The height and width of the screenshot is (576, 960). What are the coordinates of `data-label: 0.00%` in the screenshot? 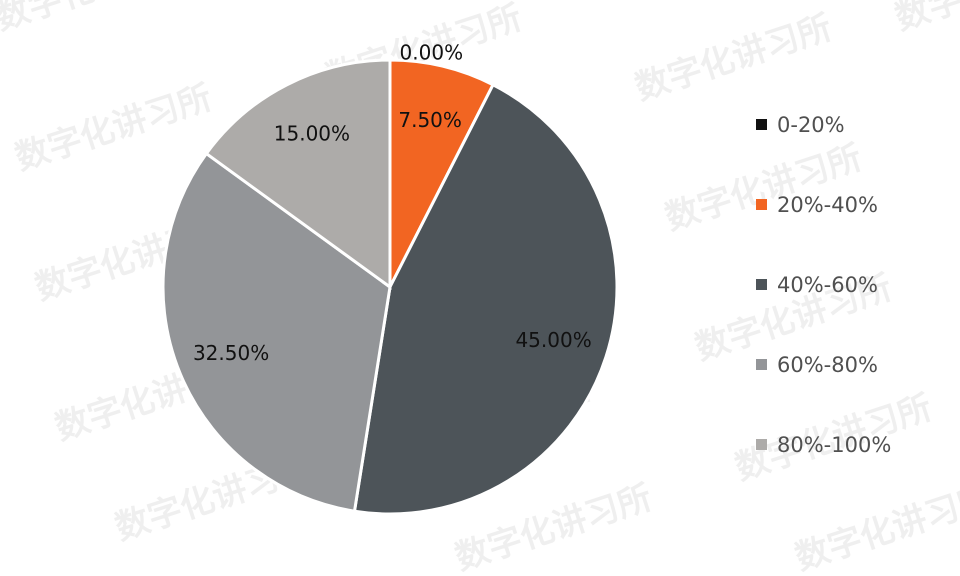 It's located at (432, 53).